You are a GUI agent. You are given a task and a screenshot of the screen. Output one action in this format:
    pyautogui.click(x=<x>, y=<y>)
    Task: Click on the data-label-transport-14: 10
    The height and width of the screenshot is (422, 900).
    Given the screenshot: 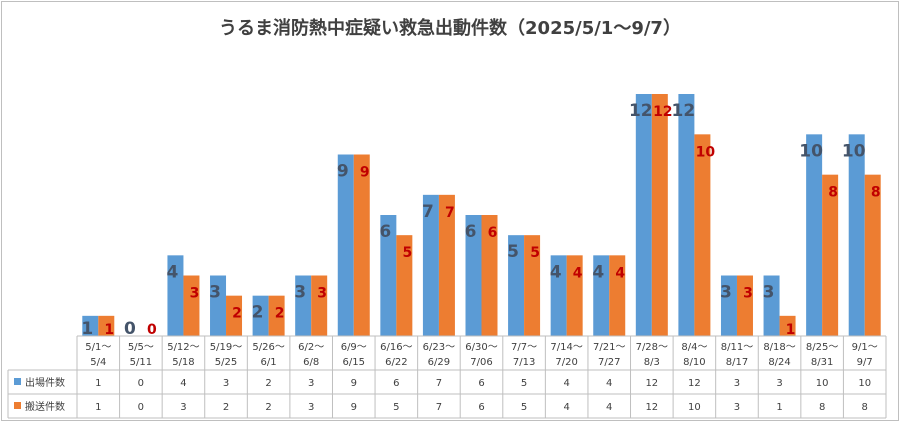 What is the action you would take?
    pyautogui.click(x=706, y=152)
    